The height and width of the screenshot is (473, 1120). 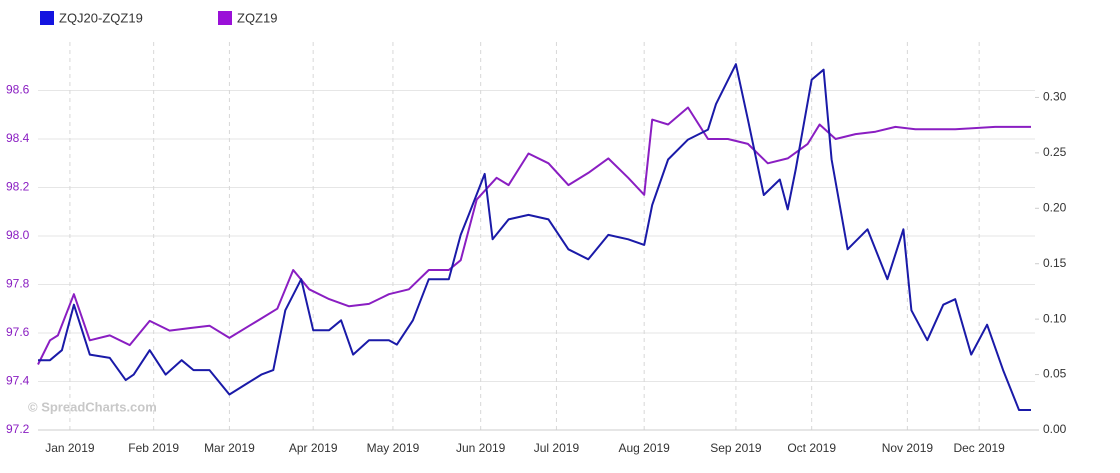 I want to click on y-tick-label: 98.2, so click(x=18, y=187).